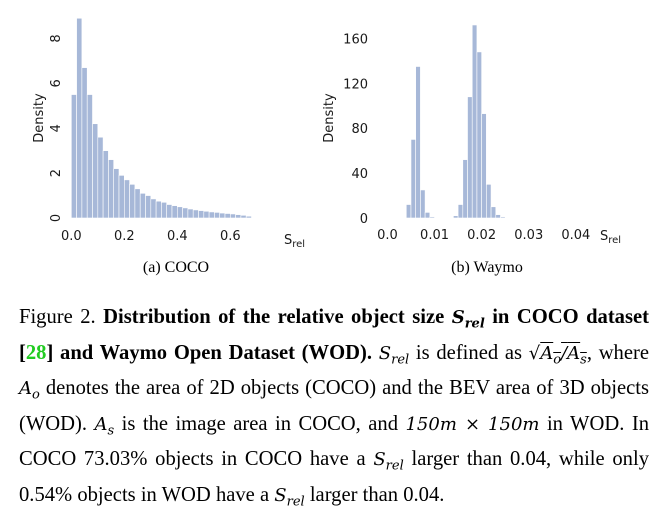 The width and height of the screenshot is (668, 517). What do you see at coordinates (176, 267) in the screenshot?
I see `subcaption-coco: (a) COCO` at bounding box center [176, 267].